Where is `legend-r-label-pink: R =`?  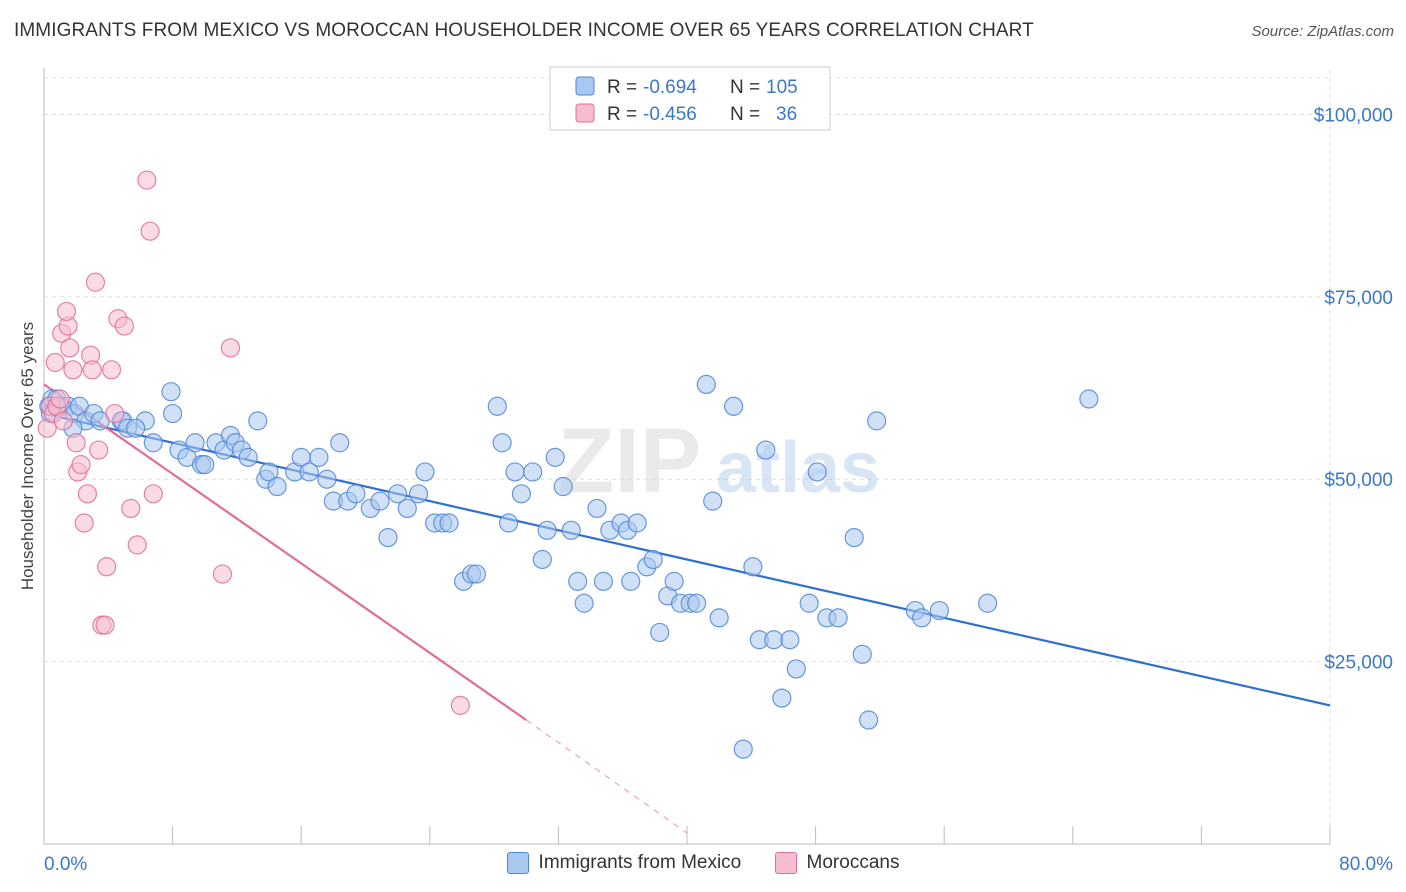
legend-r-label-pink: R = is located at coordinates (622, 114).